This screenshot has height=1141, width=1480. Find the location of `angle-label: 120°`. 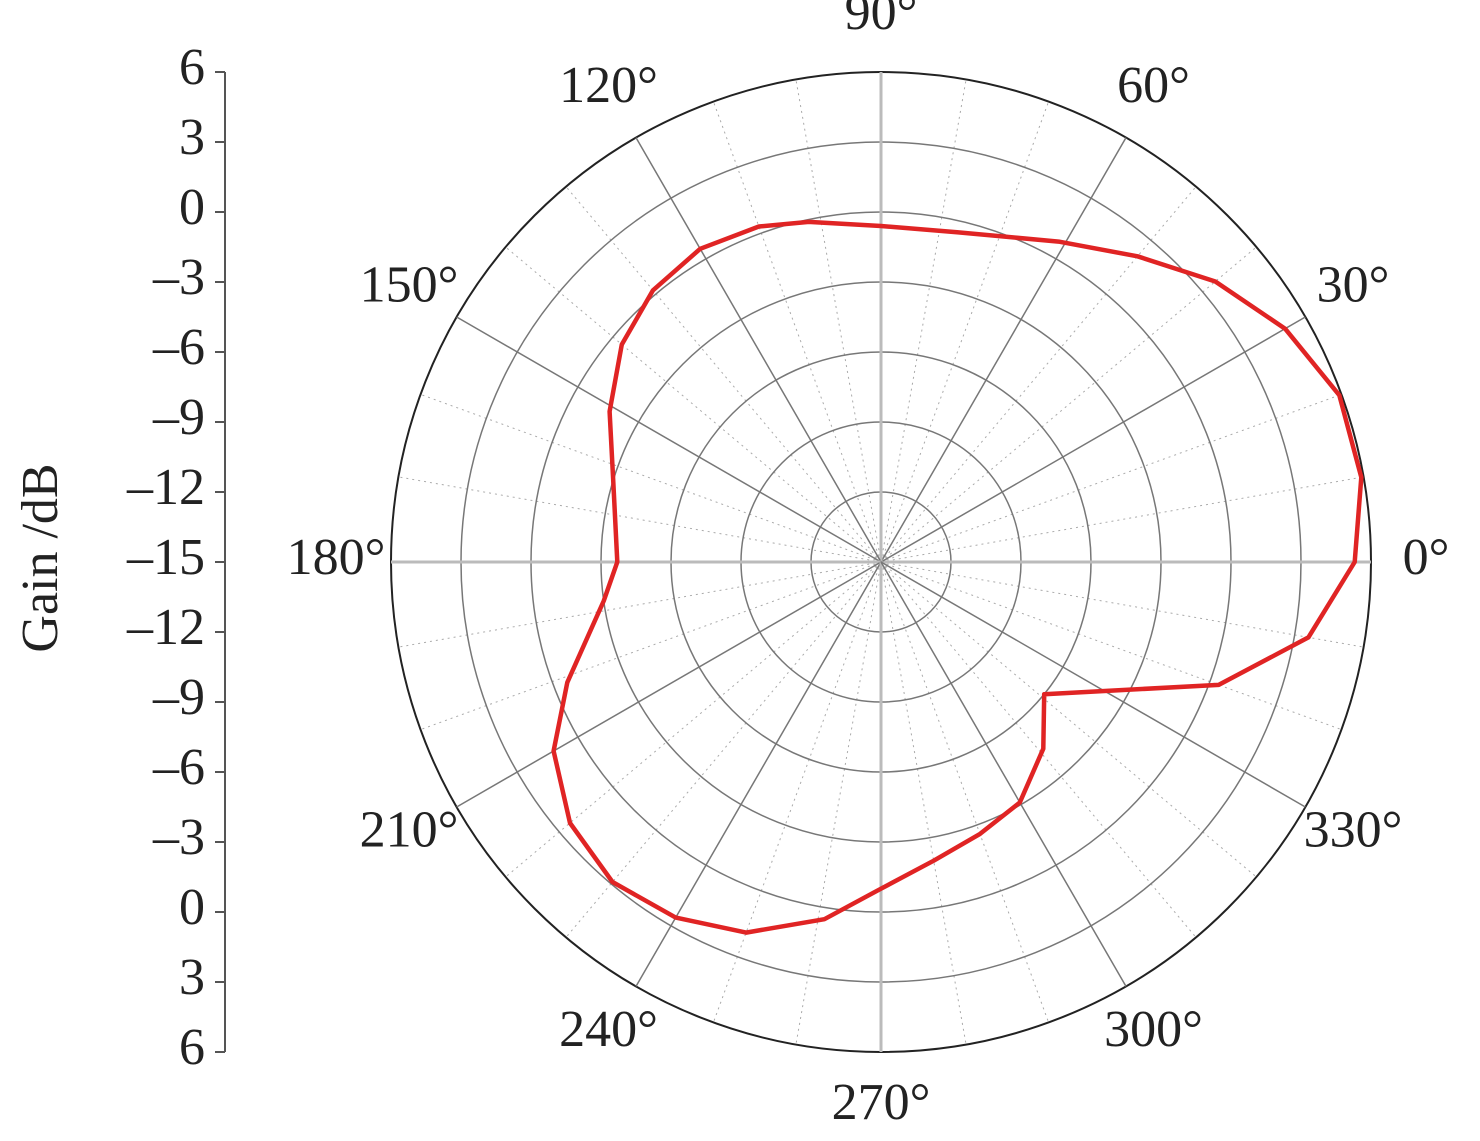

angle-label: 120° is located at coordinates (608, 85).